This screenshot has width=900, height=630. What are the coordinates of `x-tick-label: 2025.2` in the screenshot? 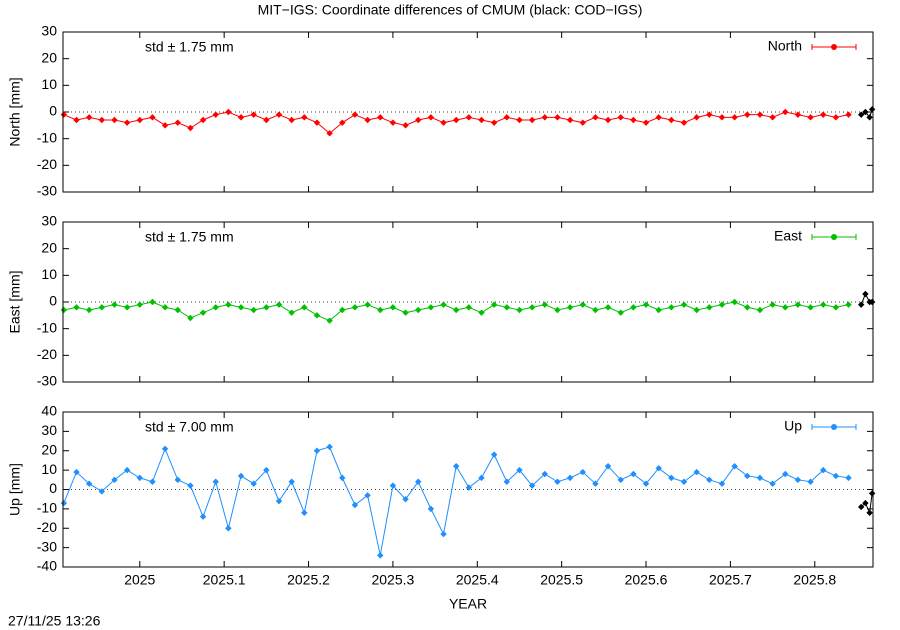 It's located at (308, 580).